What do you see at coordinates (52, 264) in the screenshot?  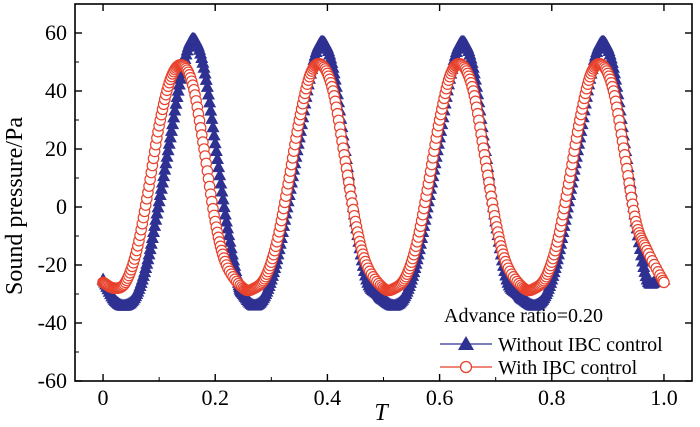 I see `y-tick-label: -20` at bounding box center [52, 264].